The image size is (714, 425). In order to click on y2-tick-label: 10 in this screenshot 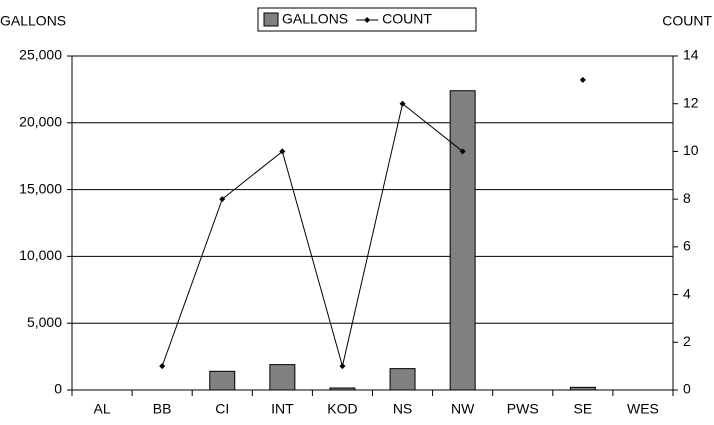, I will do `click(691, 150)`.